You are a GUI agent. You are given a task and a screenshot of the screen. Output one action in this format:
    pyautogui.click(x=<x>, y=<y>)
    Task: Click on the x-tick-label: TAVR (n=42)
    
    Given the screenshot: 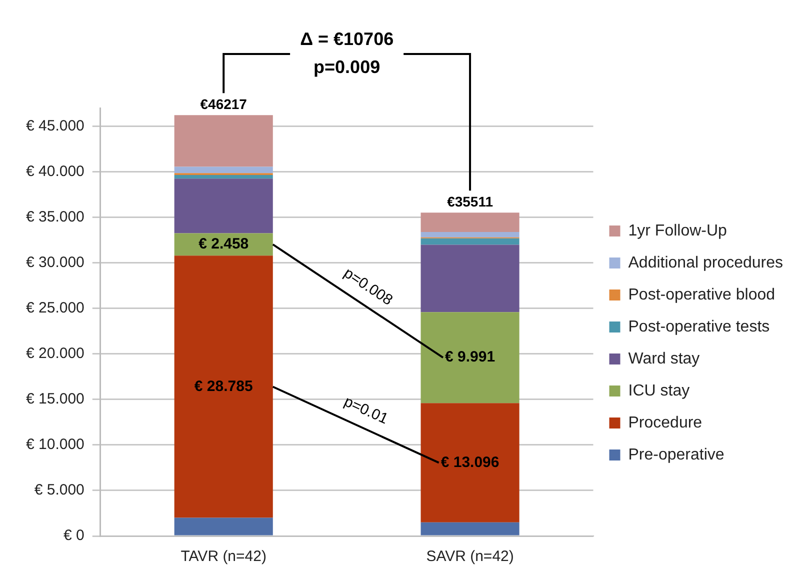 What is the action you would take?
    pyautogui.click(x=223, y=557)
    